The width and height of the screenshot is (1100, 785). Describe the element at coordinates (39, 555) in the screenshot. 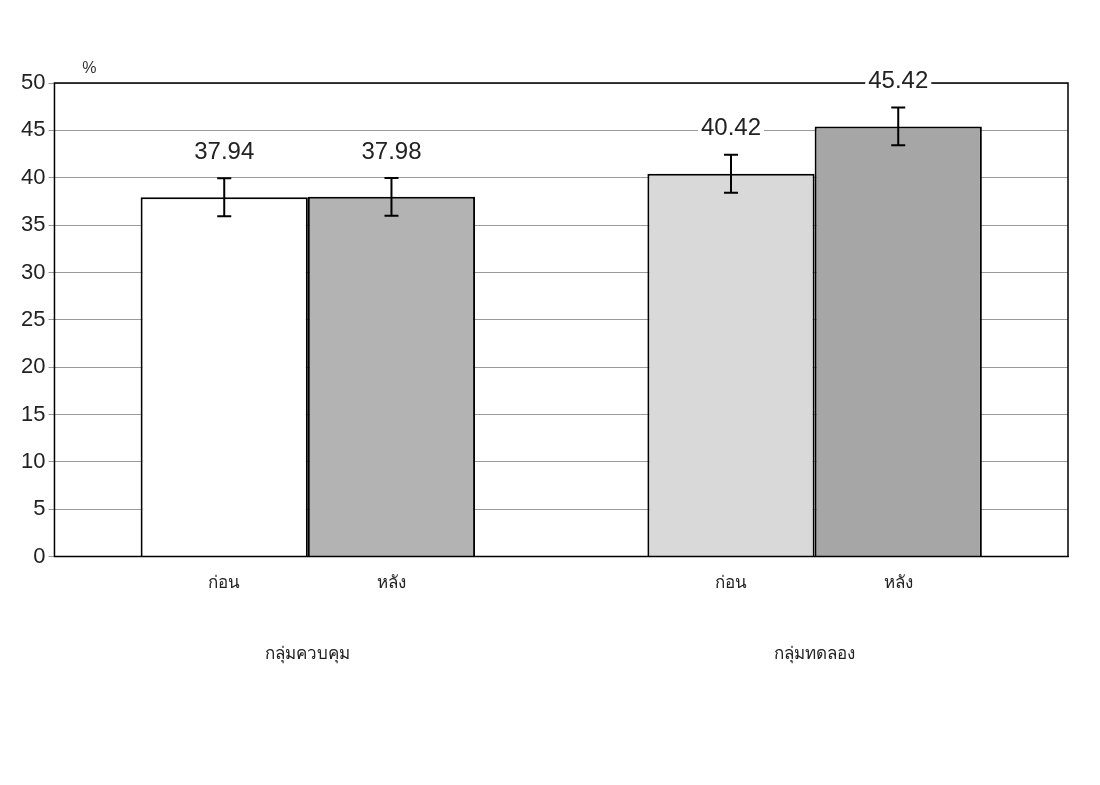

I see `y-tick-label: 0` at that location.